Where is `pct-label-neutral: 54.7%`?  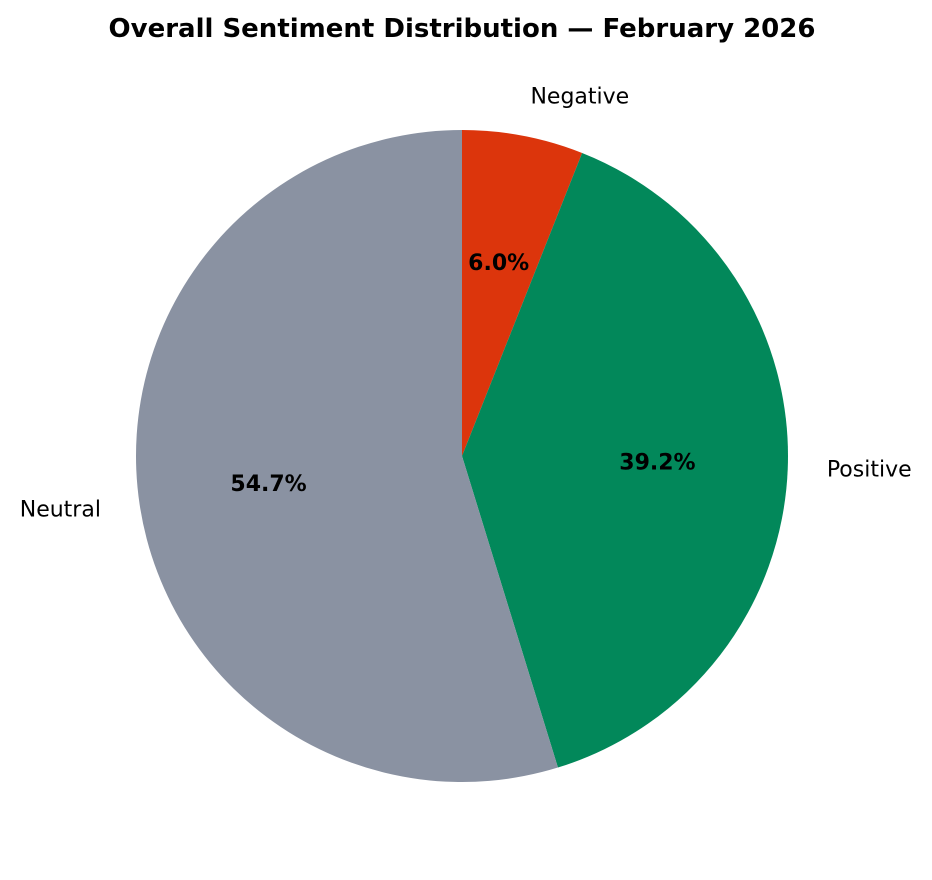 pct-label-neutral: 54.7% is located at coordinates (268, 484).